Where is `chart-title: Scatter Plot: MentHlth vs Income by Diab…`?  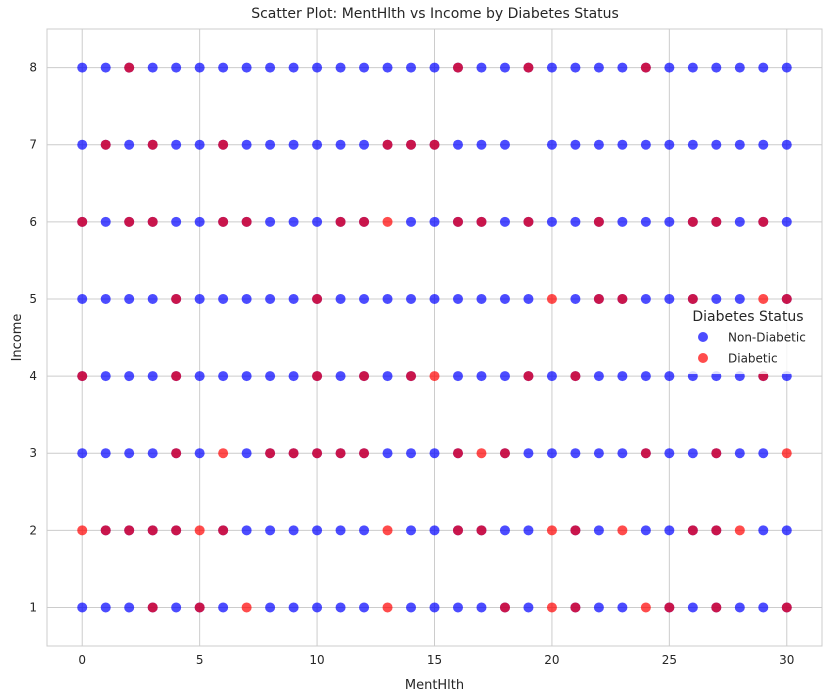
chart-title: Scatter Plot: MentHlth vs Income by Diab… is located at coordinates (435, 14).